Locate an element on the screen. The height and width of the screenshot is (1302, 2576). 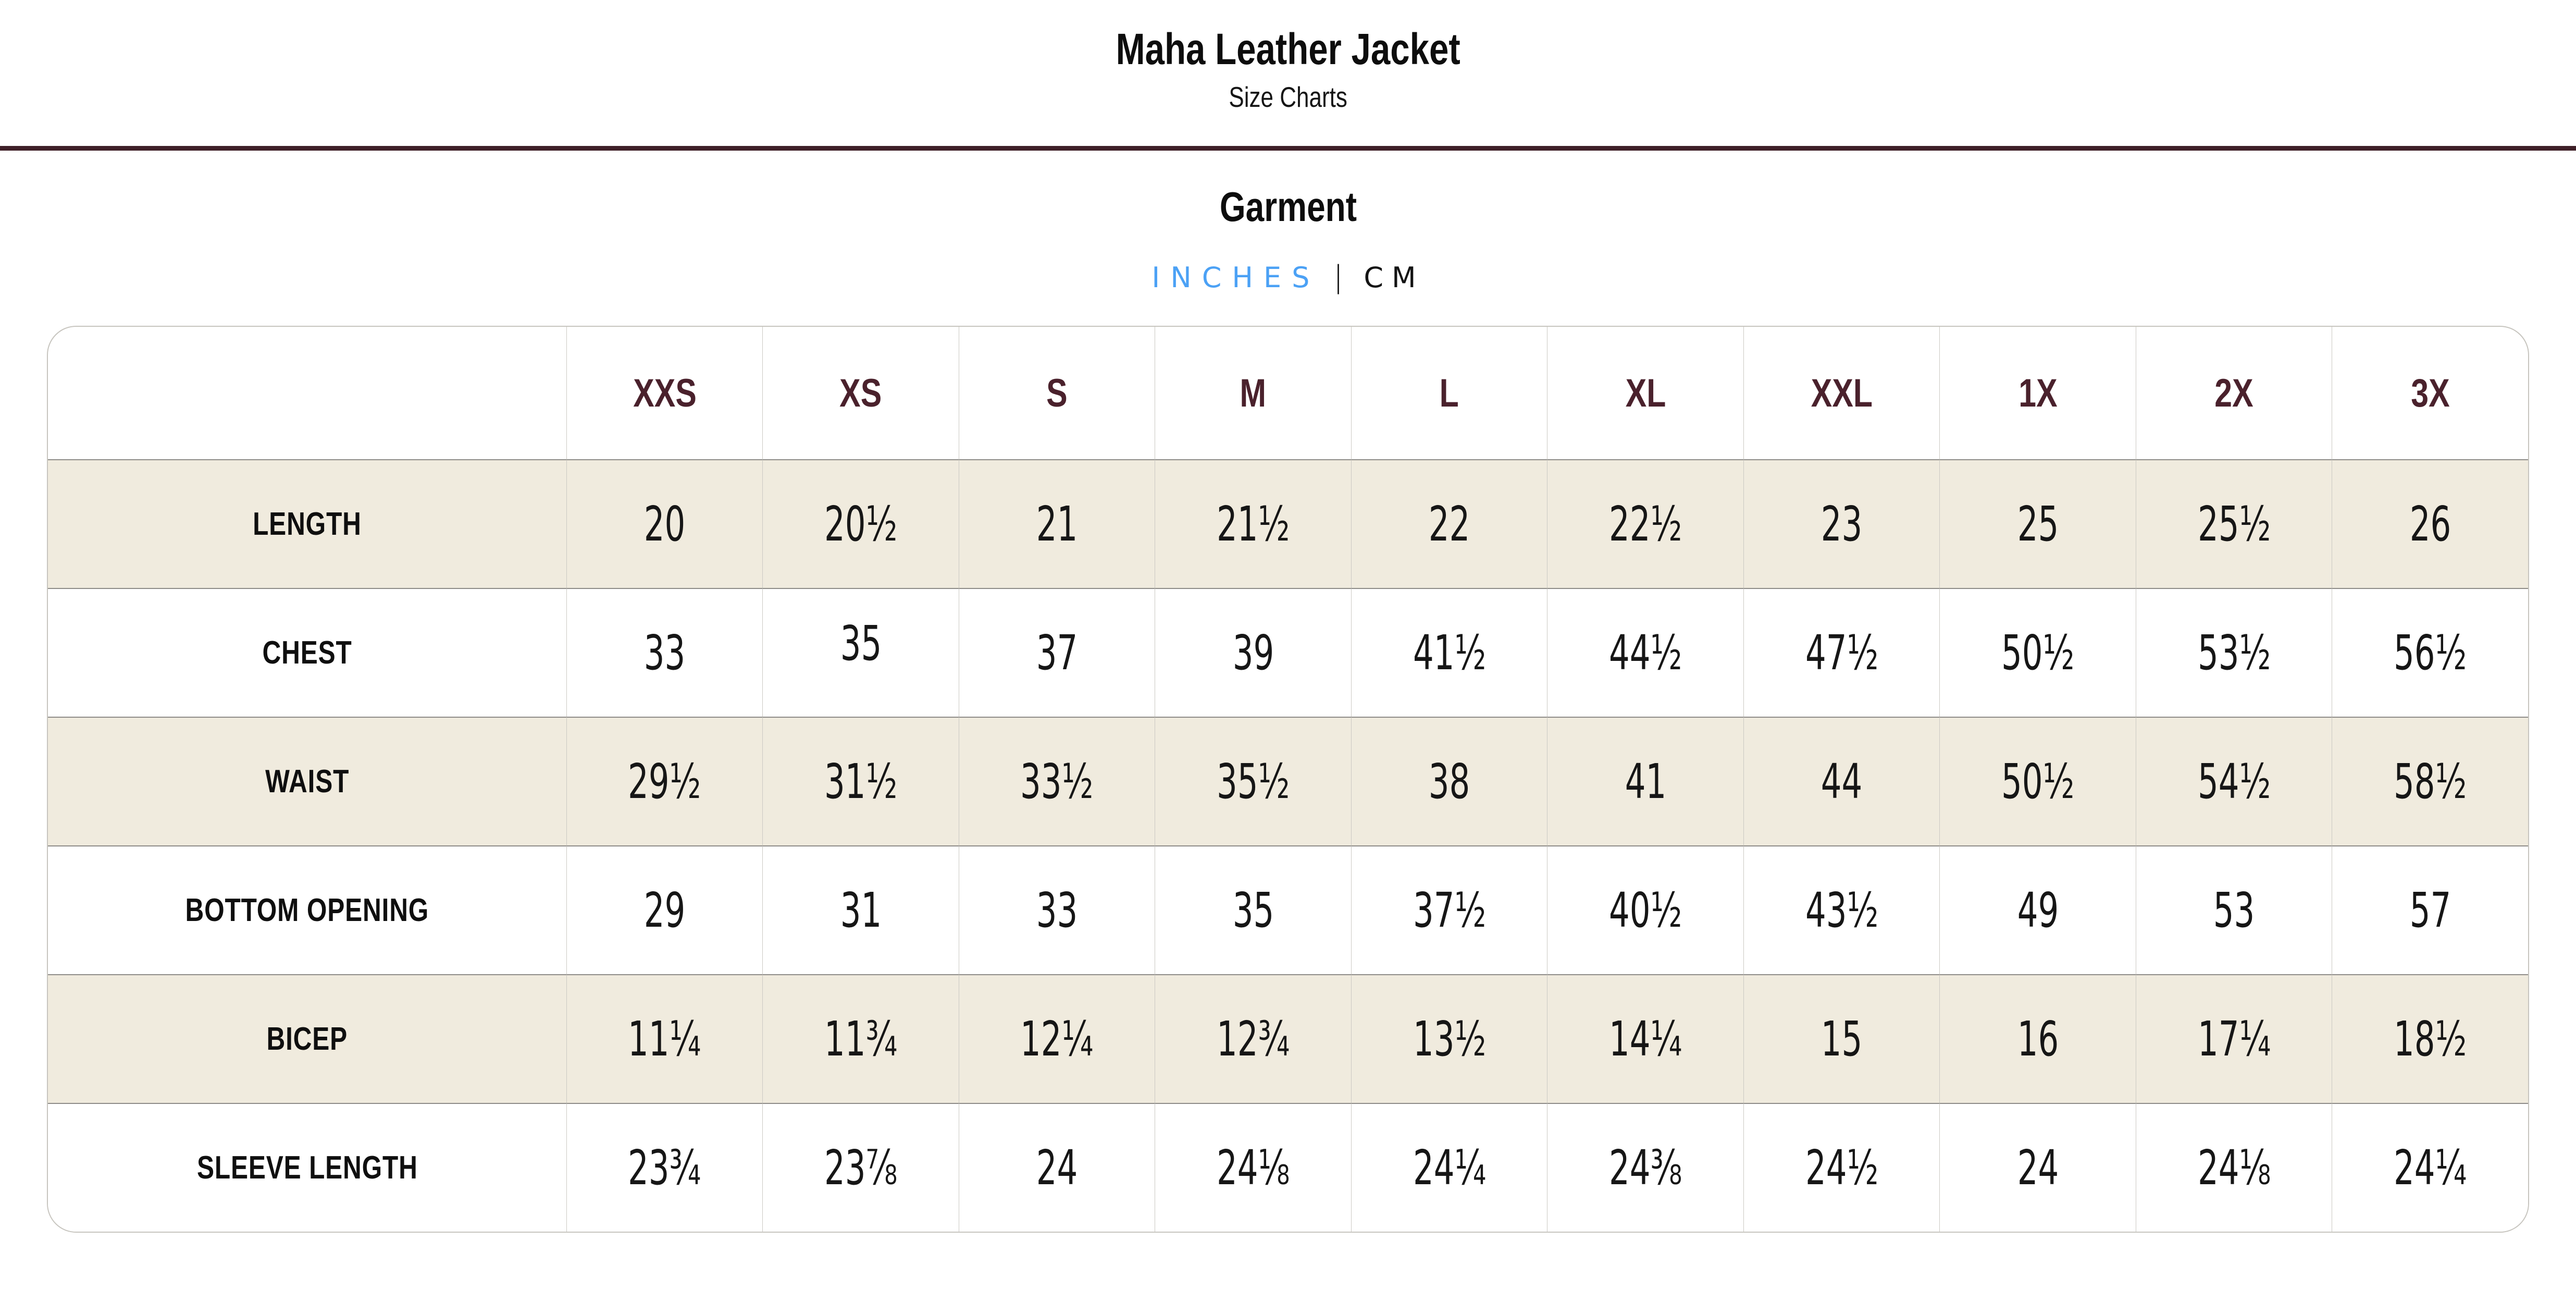
measurement-value-cell: 44 is located at coordinates (1842, 781).